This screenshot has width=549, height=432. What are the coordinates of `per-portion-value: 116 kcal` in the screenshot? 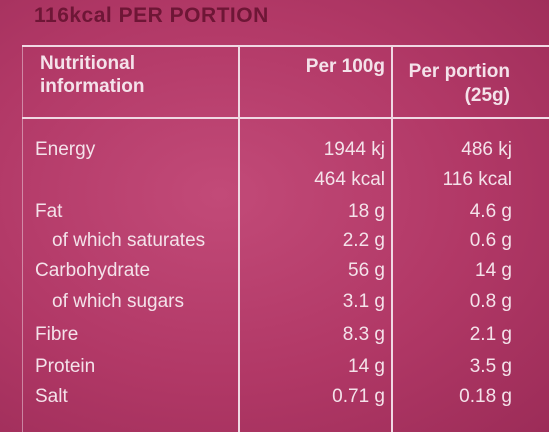 It's located at (477, 179).